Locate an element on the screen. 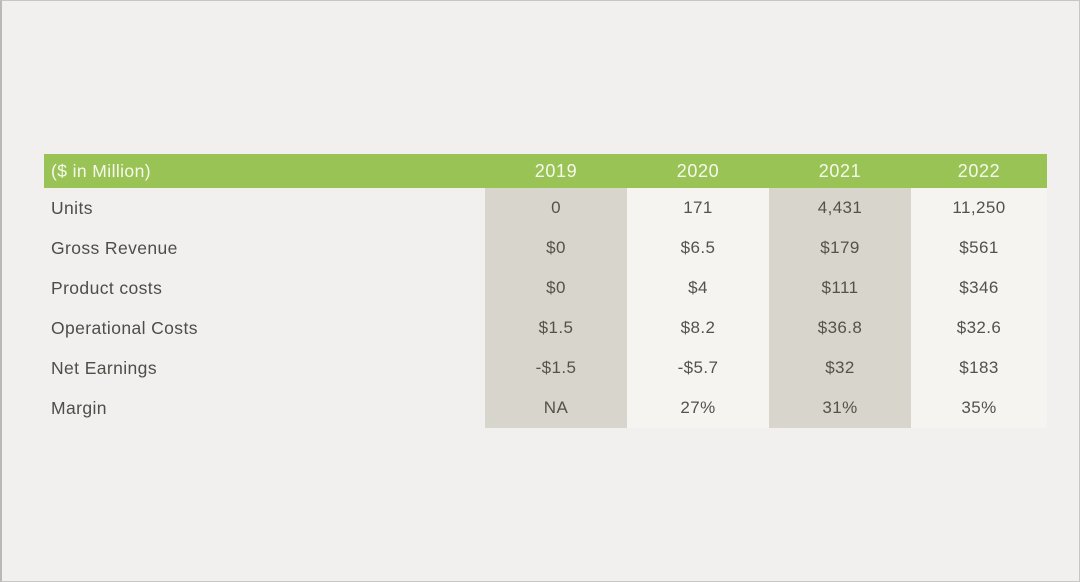 This screenshot has width=1080, height=582. cell-value: 4,431 is located at coordinates (840, 208).